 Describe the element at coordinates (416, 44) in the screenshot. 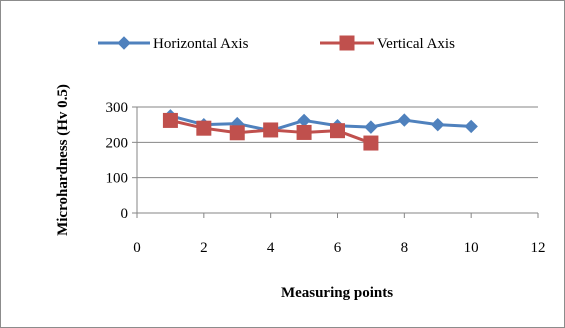

I see `legend-label: Vertical Axis` at that location.